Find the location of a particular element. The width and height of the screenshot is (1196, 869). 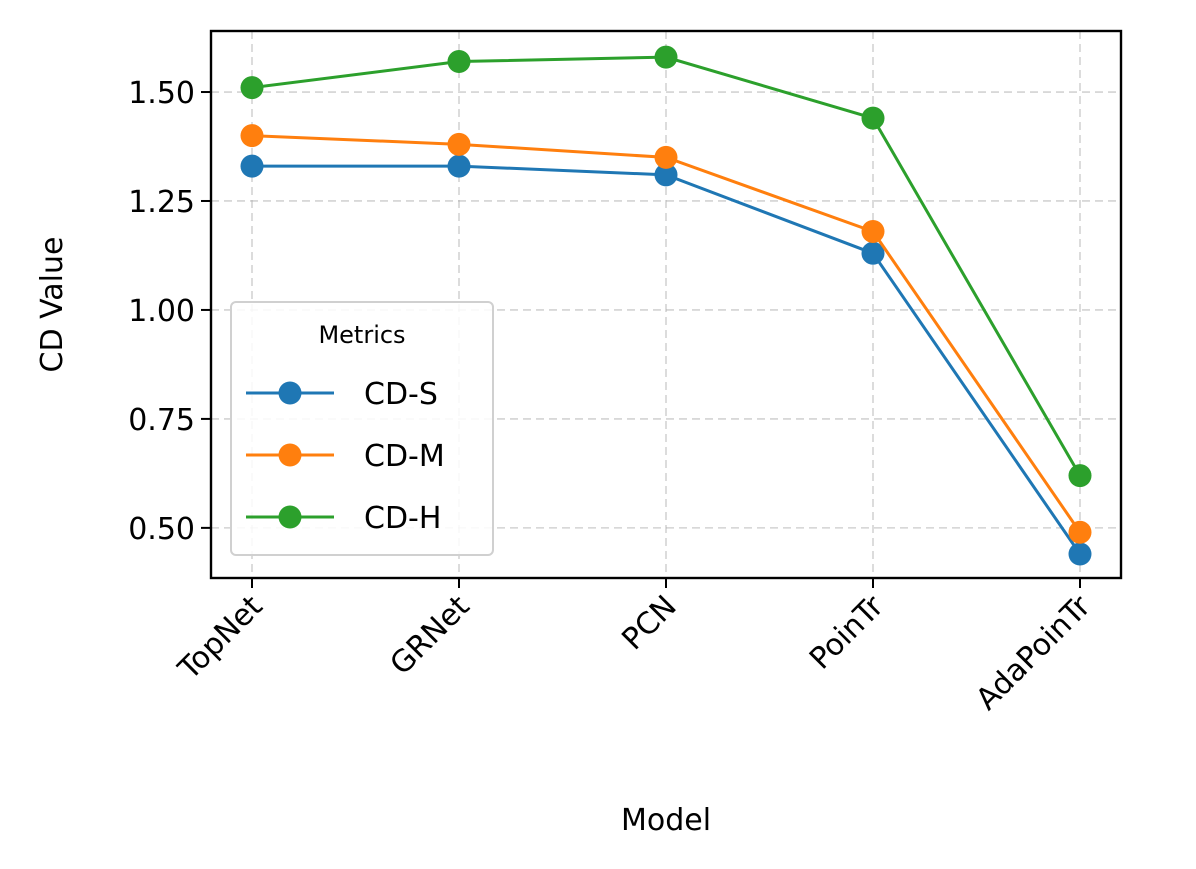

x-tick-label: PCN is located at coordinates (649, 623).